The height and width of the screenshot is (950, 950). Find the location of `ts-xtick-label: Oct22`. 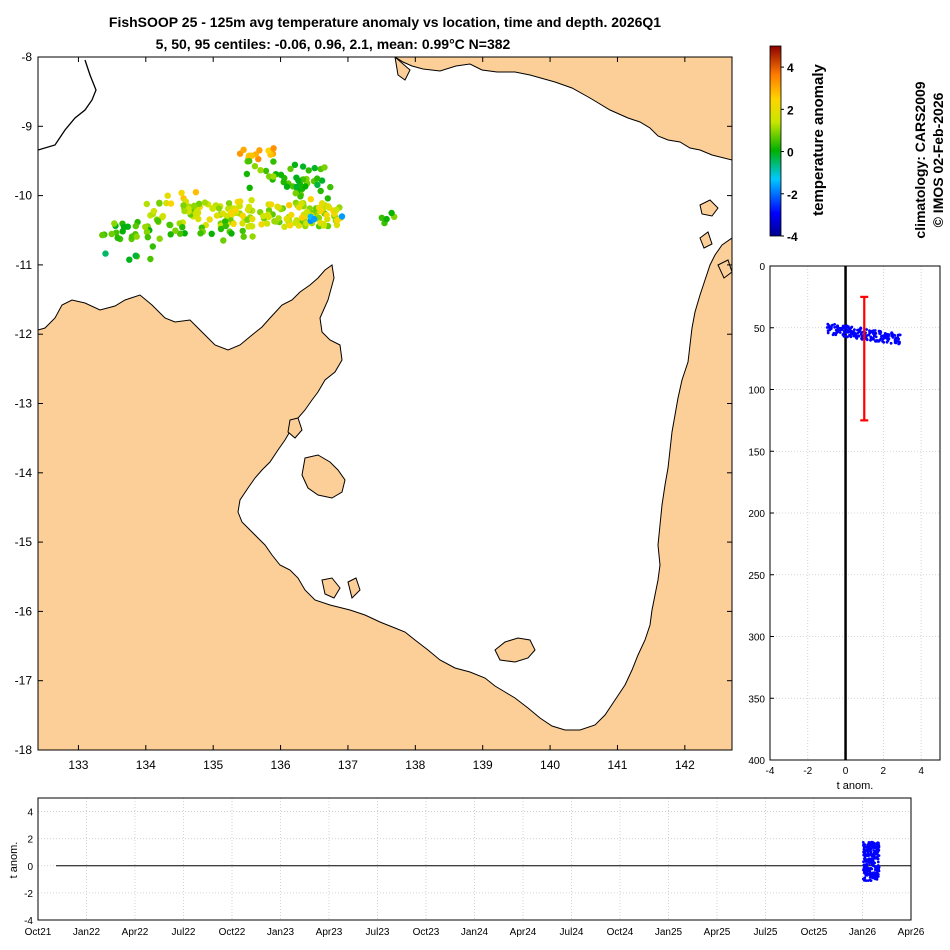

ts-xtick-label: Oct22 is located at coordinates (232, 932).